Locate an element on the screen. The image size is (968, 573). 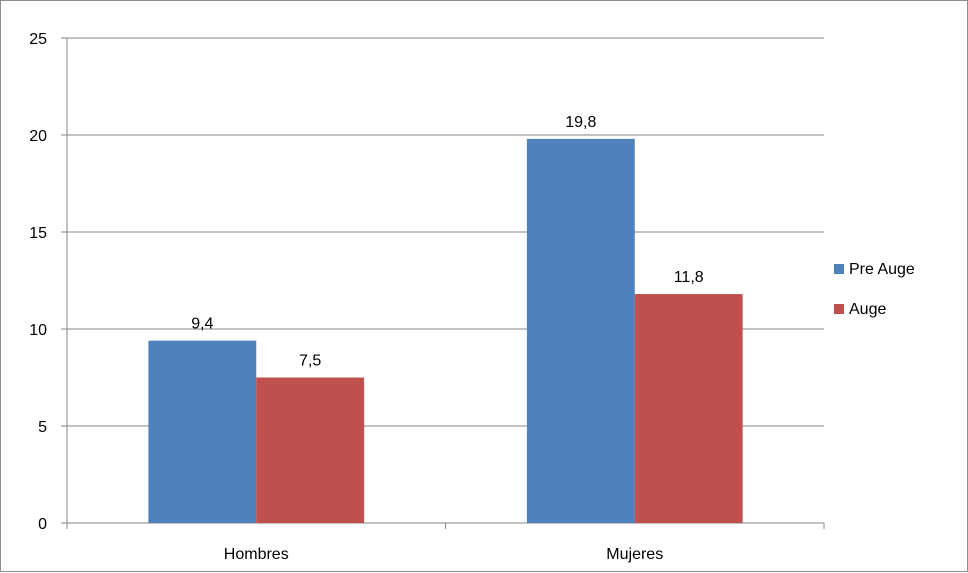
legend-label: Pre Auge is located at coordinates (882, 269).